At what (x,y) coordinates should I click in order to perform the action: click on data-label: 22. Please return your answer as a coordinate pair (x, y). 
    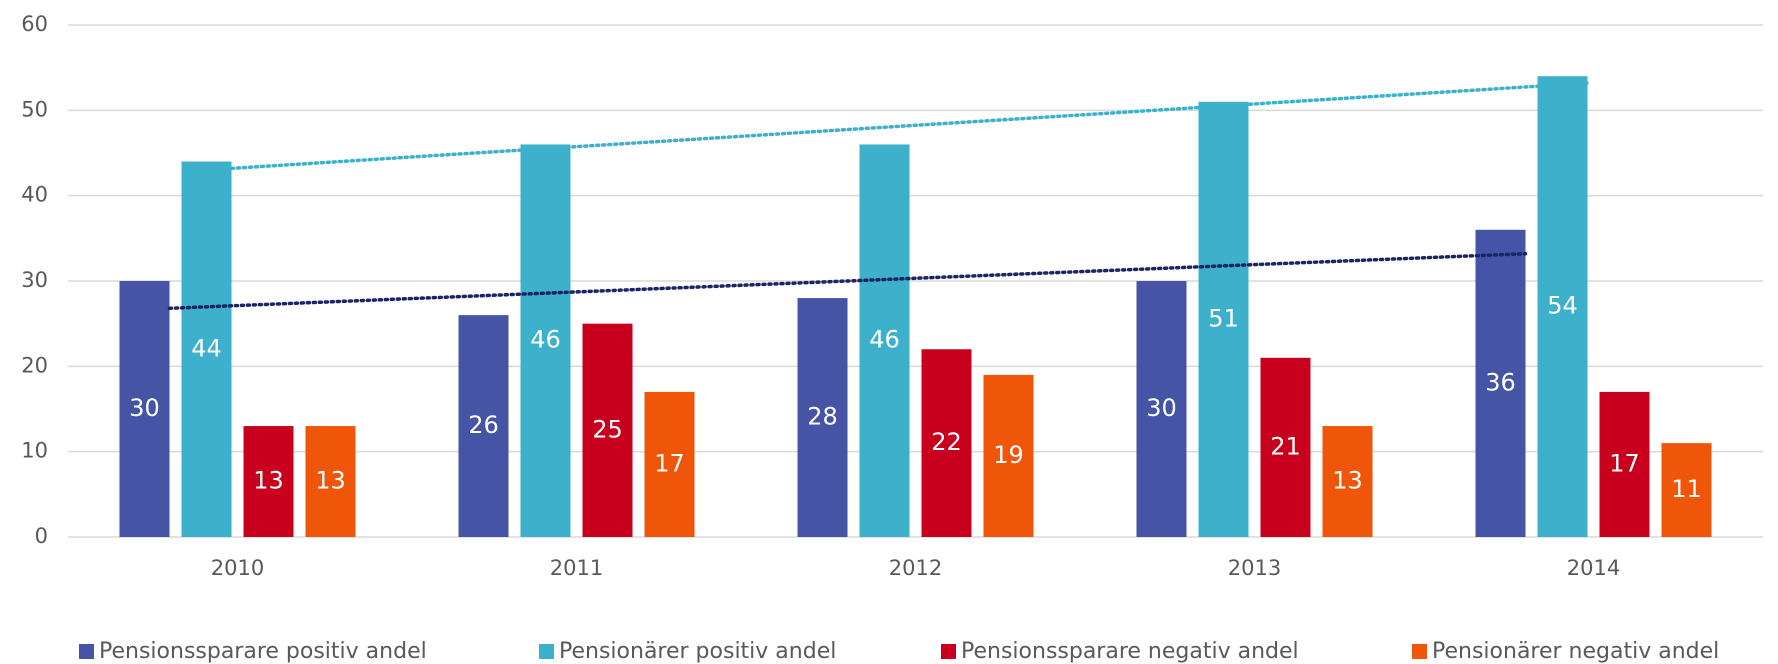
    Looking at the image, I should click on (946, 442).